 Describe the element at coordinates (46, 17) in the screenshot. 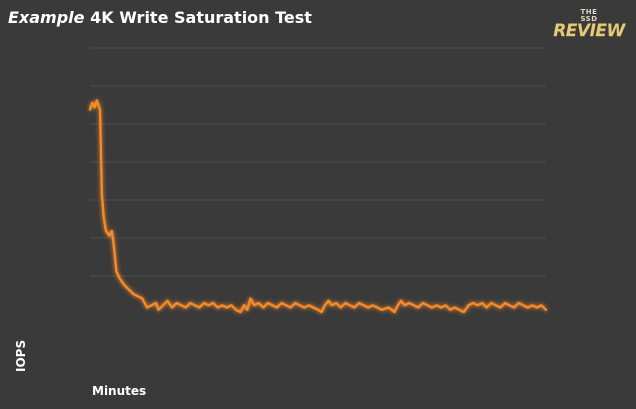

I see `chart-title-italic: Example` at that location.